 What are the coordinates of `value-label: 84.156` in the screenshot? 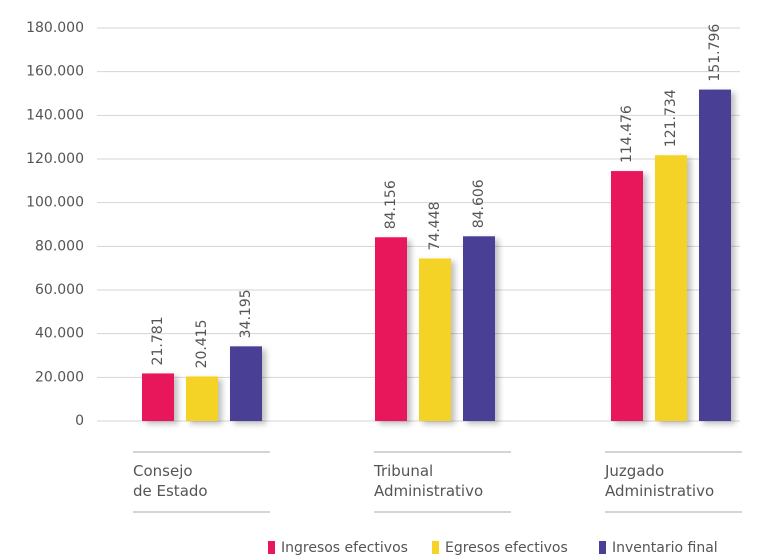 It's located at (391, 204).